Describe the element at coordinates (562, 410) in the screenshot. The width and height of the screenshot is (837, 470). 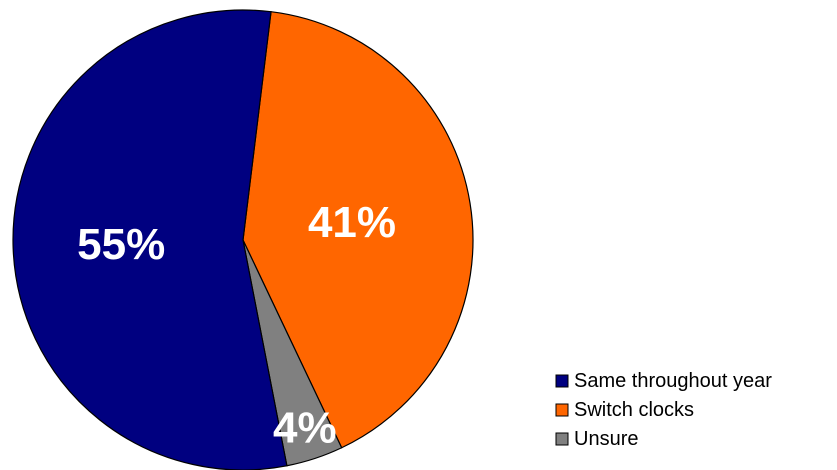
I see `legend-swatch-switch-clocks` at that location.